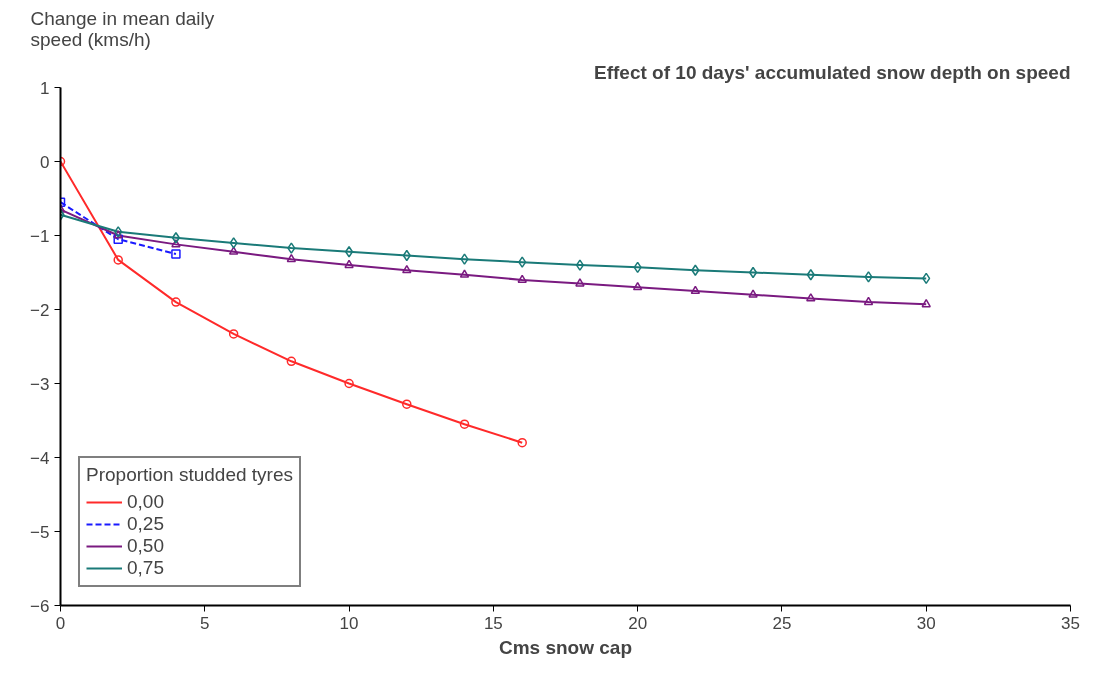 The width and height of the screenshot is (1112, 676). I want to click on y-tick-label: 1, so click(45, 88).